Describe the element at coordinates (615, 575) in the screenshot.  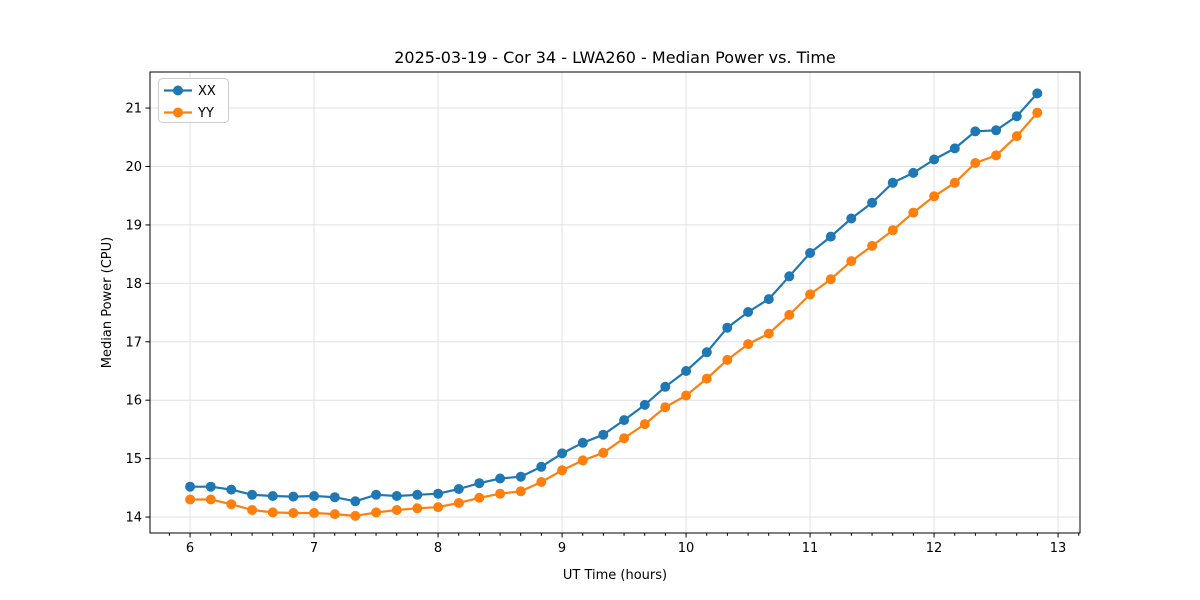
I see `x-axis-label: UT Time (hours)` at that location.